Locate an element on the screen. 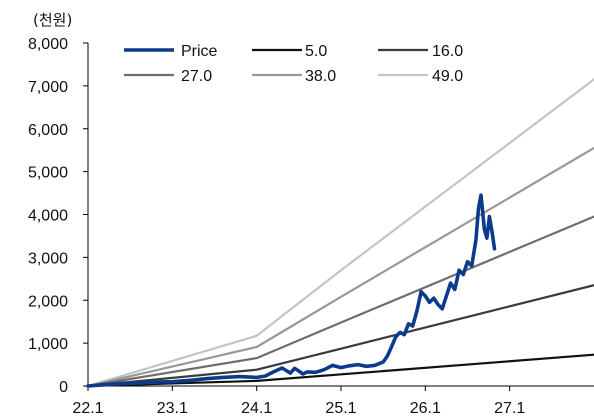 The width and height of the screenshot is (594, 418). x-tick-label: 24.1 is located at coordinates (256, 408).